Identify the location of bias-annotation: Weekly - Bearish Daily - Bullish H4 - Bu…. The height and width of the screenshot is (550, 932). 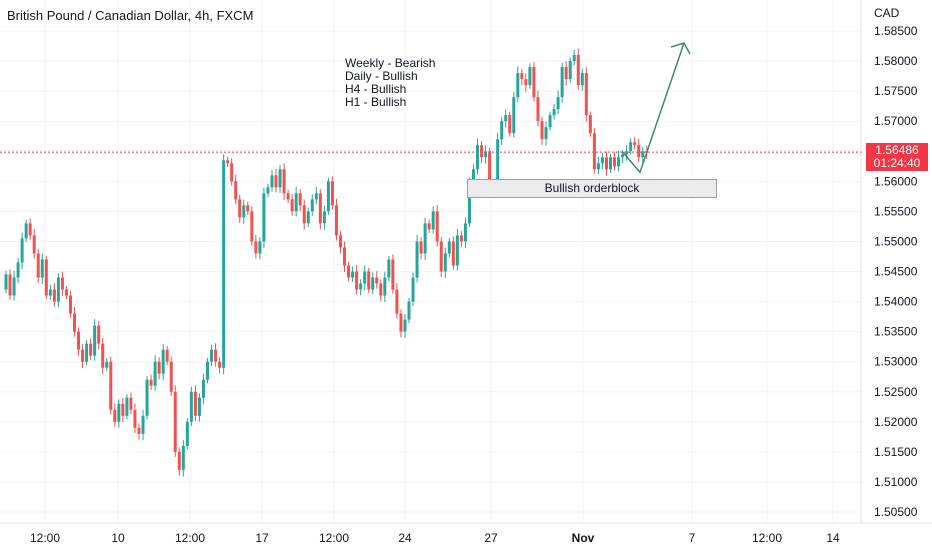
(390, 83).